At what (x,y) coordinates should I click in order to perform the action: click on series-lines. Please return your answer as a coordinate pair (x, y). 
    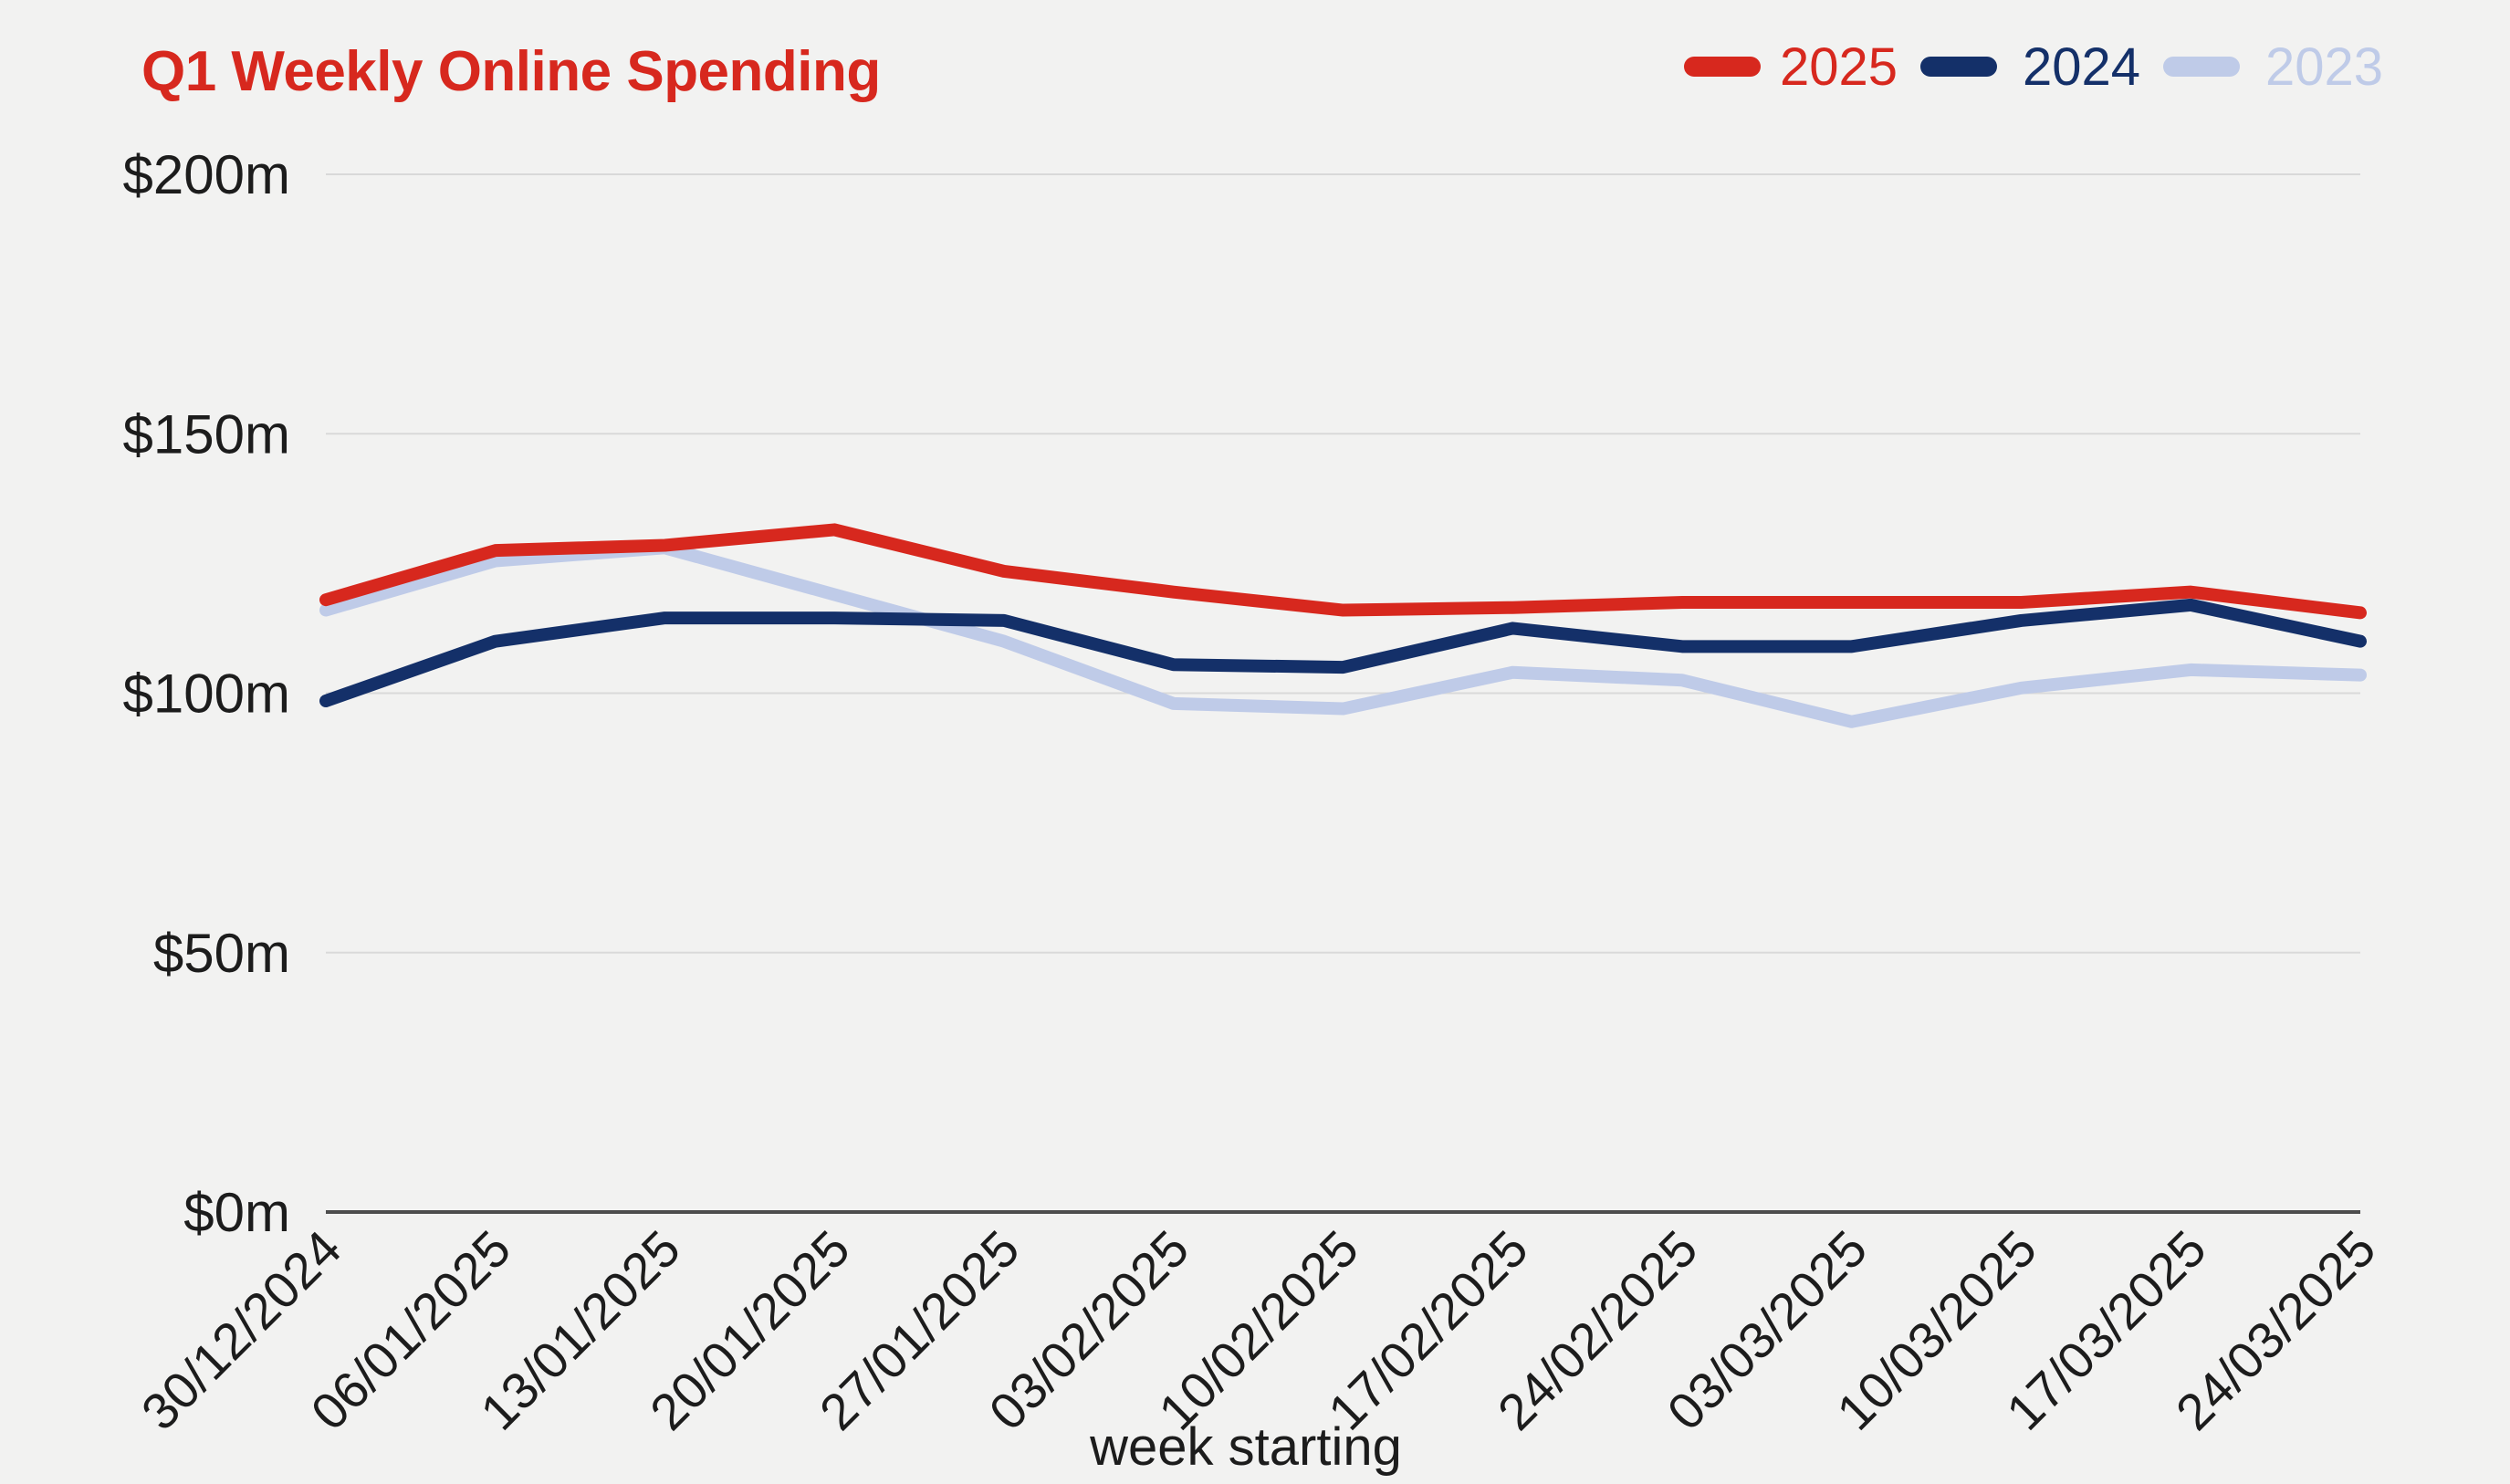
    Looking at the image, I should click on (1343, 625).